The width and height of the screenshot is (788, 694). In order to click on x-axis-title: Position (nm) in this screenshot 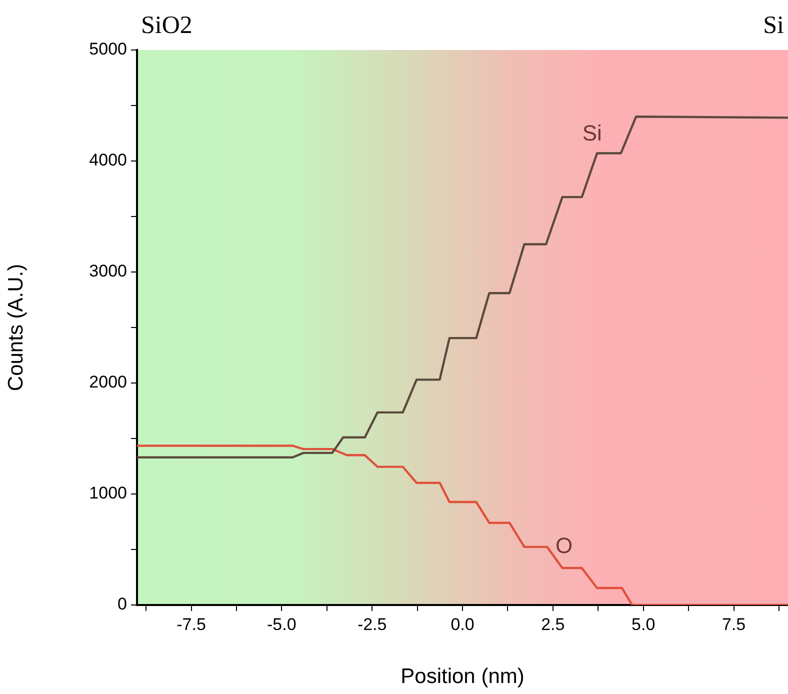, I will do `click(462, 676)`.